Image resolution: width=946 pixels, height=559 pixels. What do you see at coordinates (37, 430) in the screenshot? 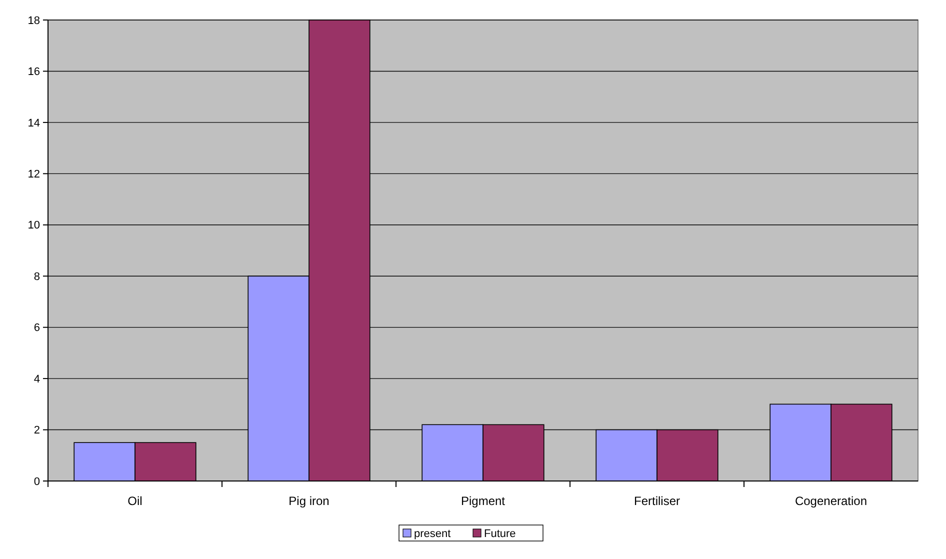
I see `y-tick-label: 2` at bounding box center [37, 430].